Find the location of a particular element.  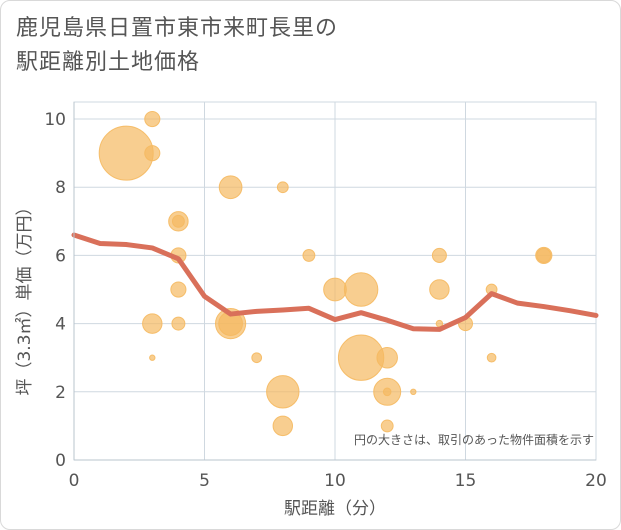

chart-title: 鹿児島県日置市東市来町長里の 駅距離別土地価格 is located at coordinates (177, 46).